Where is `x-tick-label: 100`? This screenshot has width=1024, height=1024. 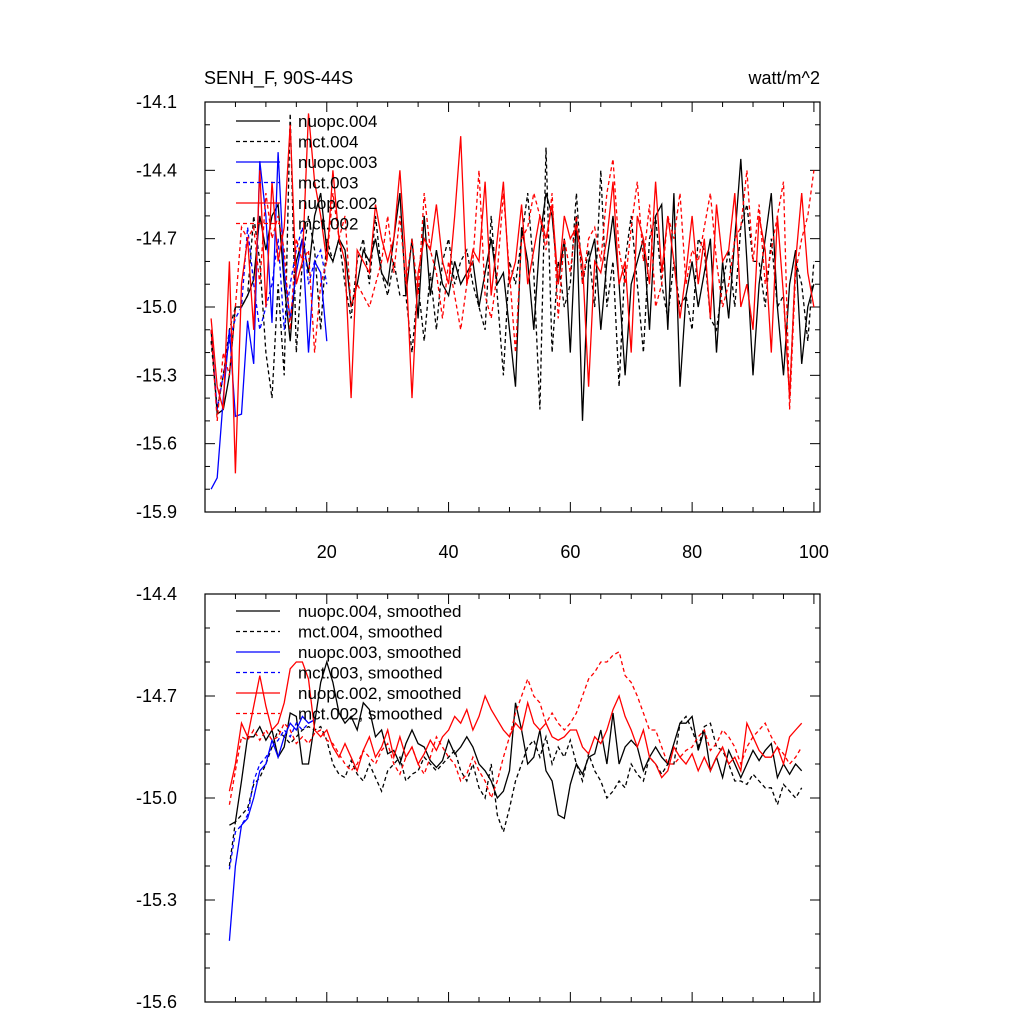 x-tick-label: 100 is located at coordinates (814, 552).